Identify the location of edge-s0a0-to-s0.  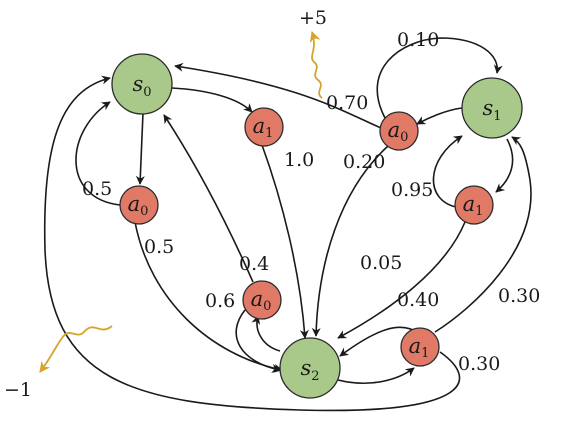
(98, 153).